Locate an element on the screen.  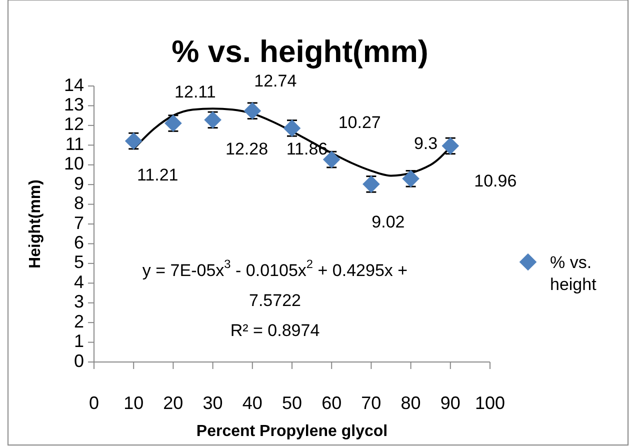
x-tick-label: 70 is located at coordinates (371, 402).